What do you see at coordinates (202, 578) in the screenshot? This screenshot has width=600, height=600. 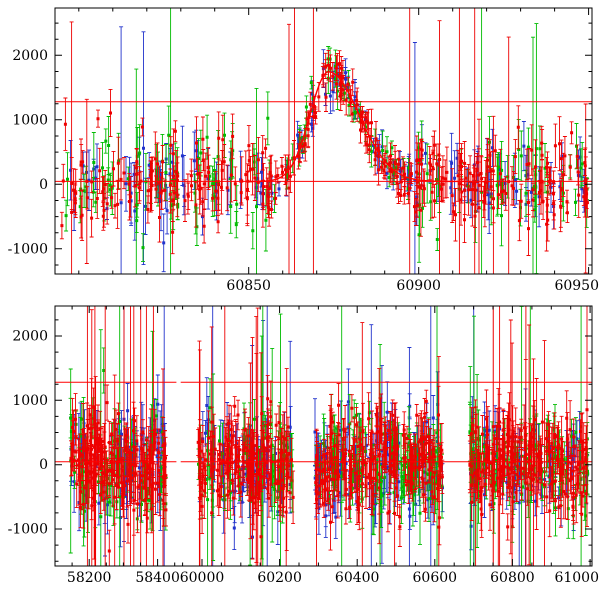 I see `x-tick-label: 60000` at bounding box center [202, 578].